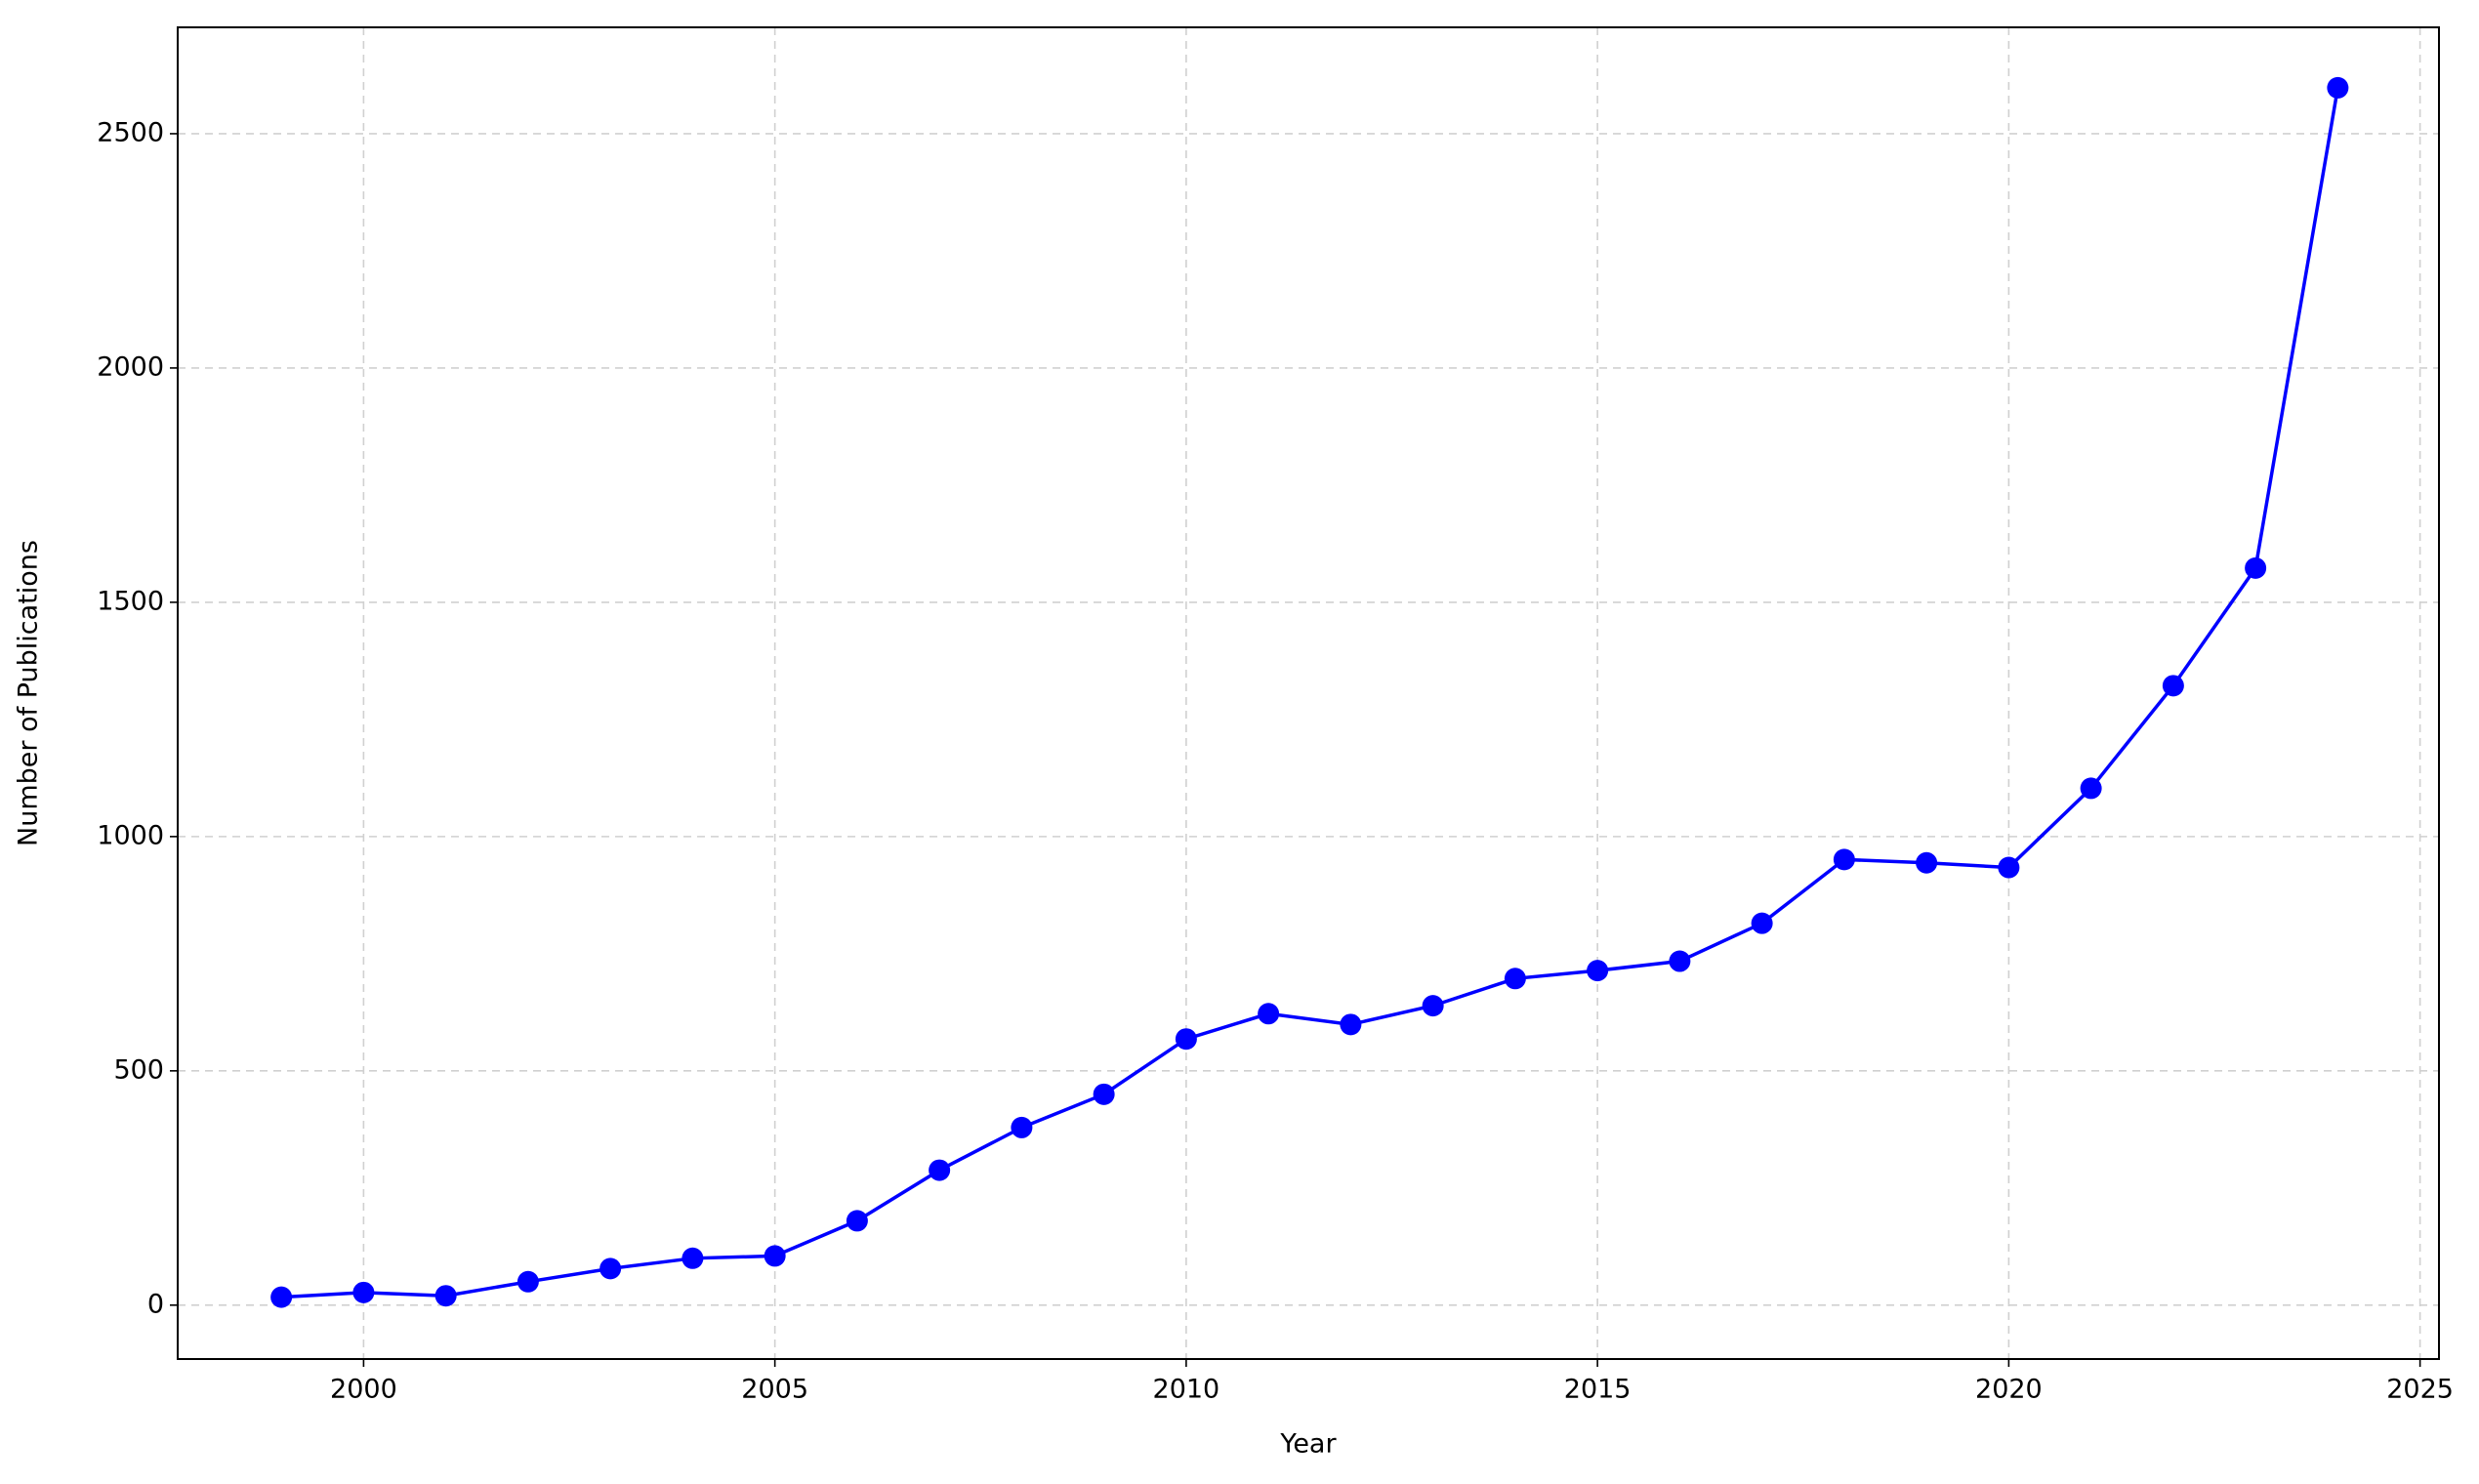 This screenshot has width=2479, height=1484. What do you see at coordinates (1598, 1390) in the screenshot?
I see `x-tick-label: 2015` at bounding box center [1598, 1390].